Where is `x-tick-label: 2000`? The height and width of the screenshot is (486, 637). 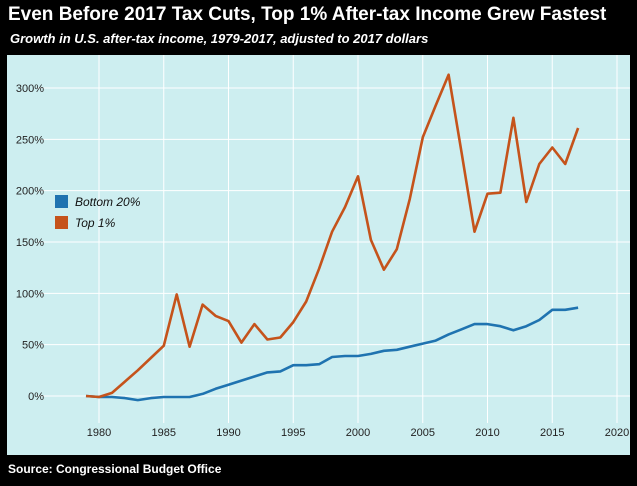 x-tick-label: 2000 is located at coordinates (358, 433).